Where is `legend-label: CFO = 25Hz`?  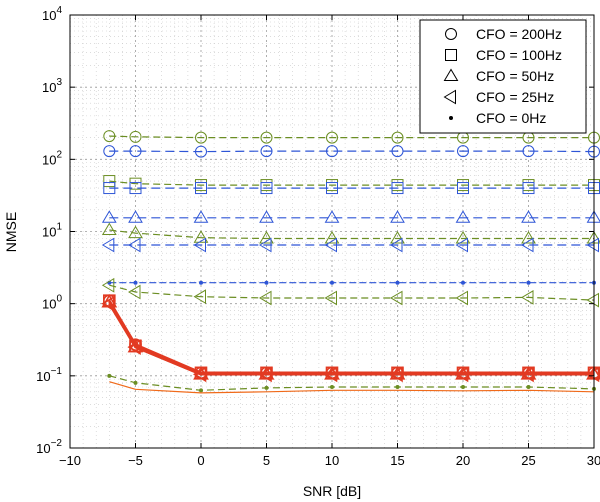 legend-label: CFO = 25Hz is located at coordinates (515, 97).